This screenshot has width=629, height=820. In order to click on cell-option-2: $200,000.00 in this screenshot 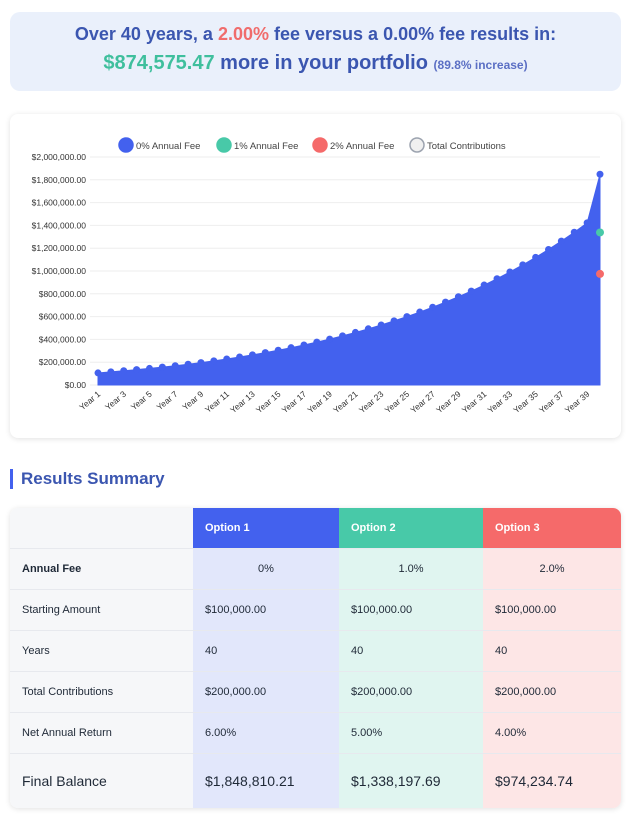, I will do `click(411, 692)`.